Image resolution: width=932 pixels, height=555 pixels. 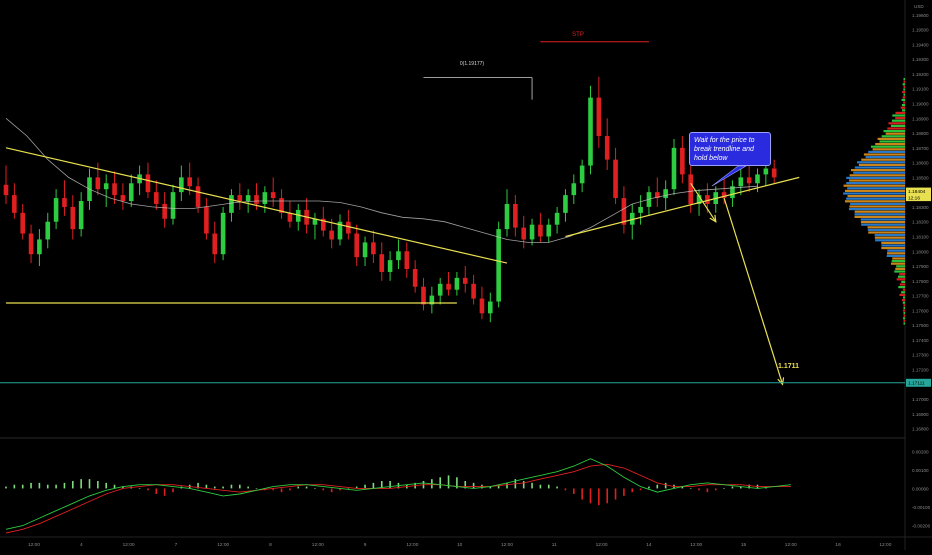 I want to click on note-pointer, so click(x=729, y=176).